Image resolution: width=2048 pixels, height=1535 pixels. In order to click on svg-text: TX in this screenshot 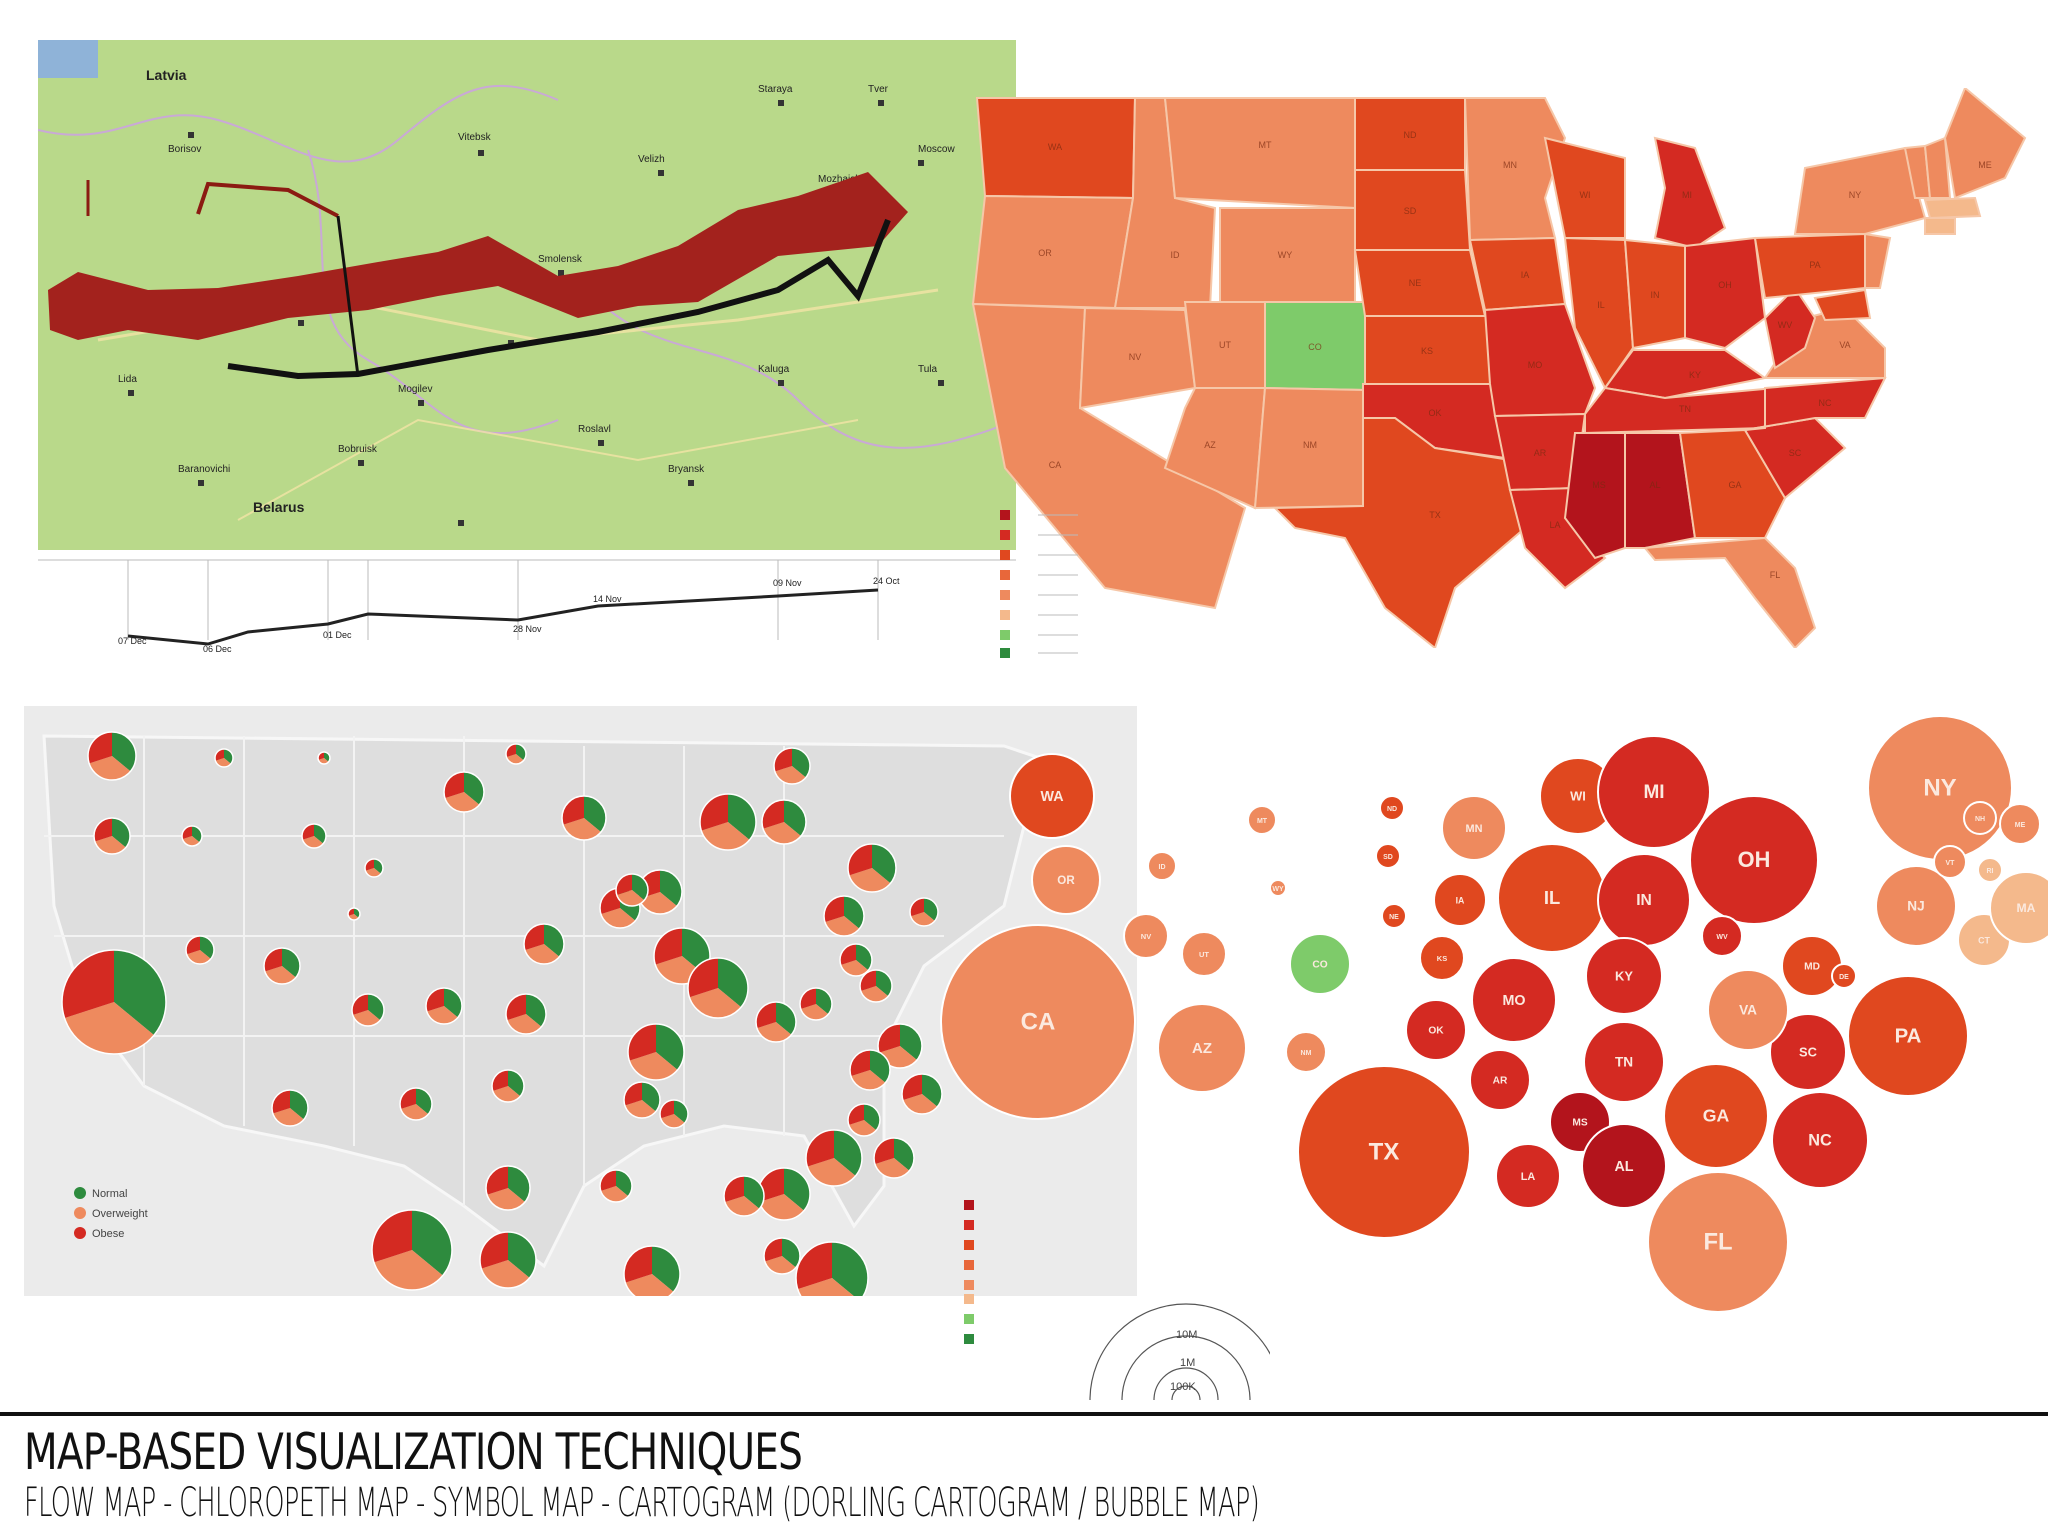, I will do `click(1435, 515)`.